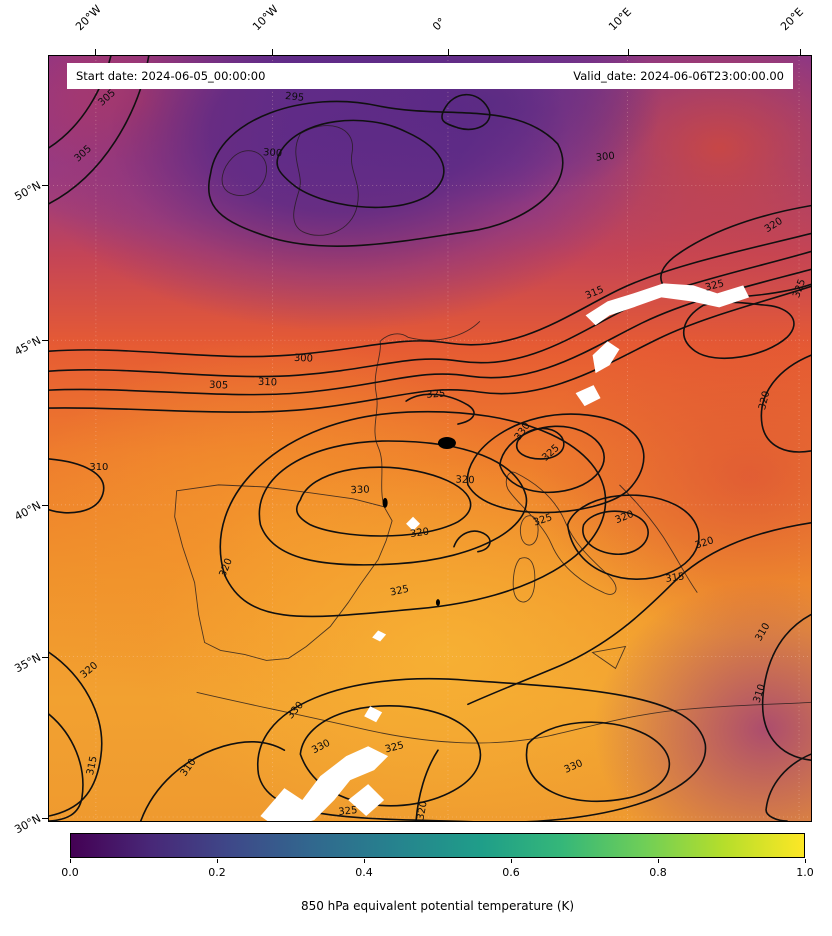 This screenshot has height=936, width=832. What do you see at coordinates (529, 530) in the screenshot?
I see `coast-corsica` at bounding box center [529, 530].